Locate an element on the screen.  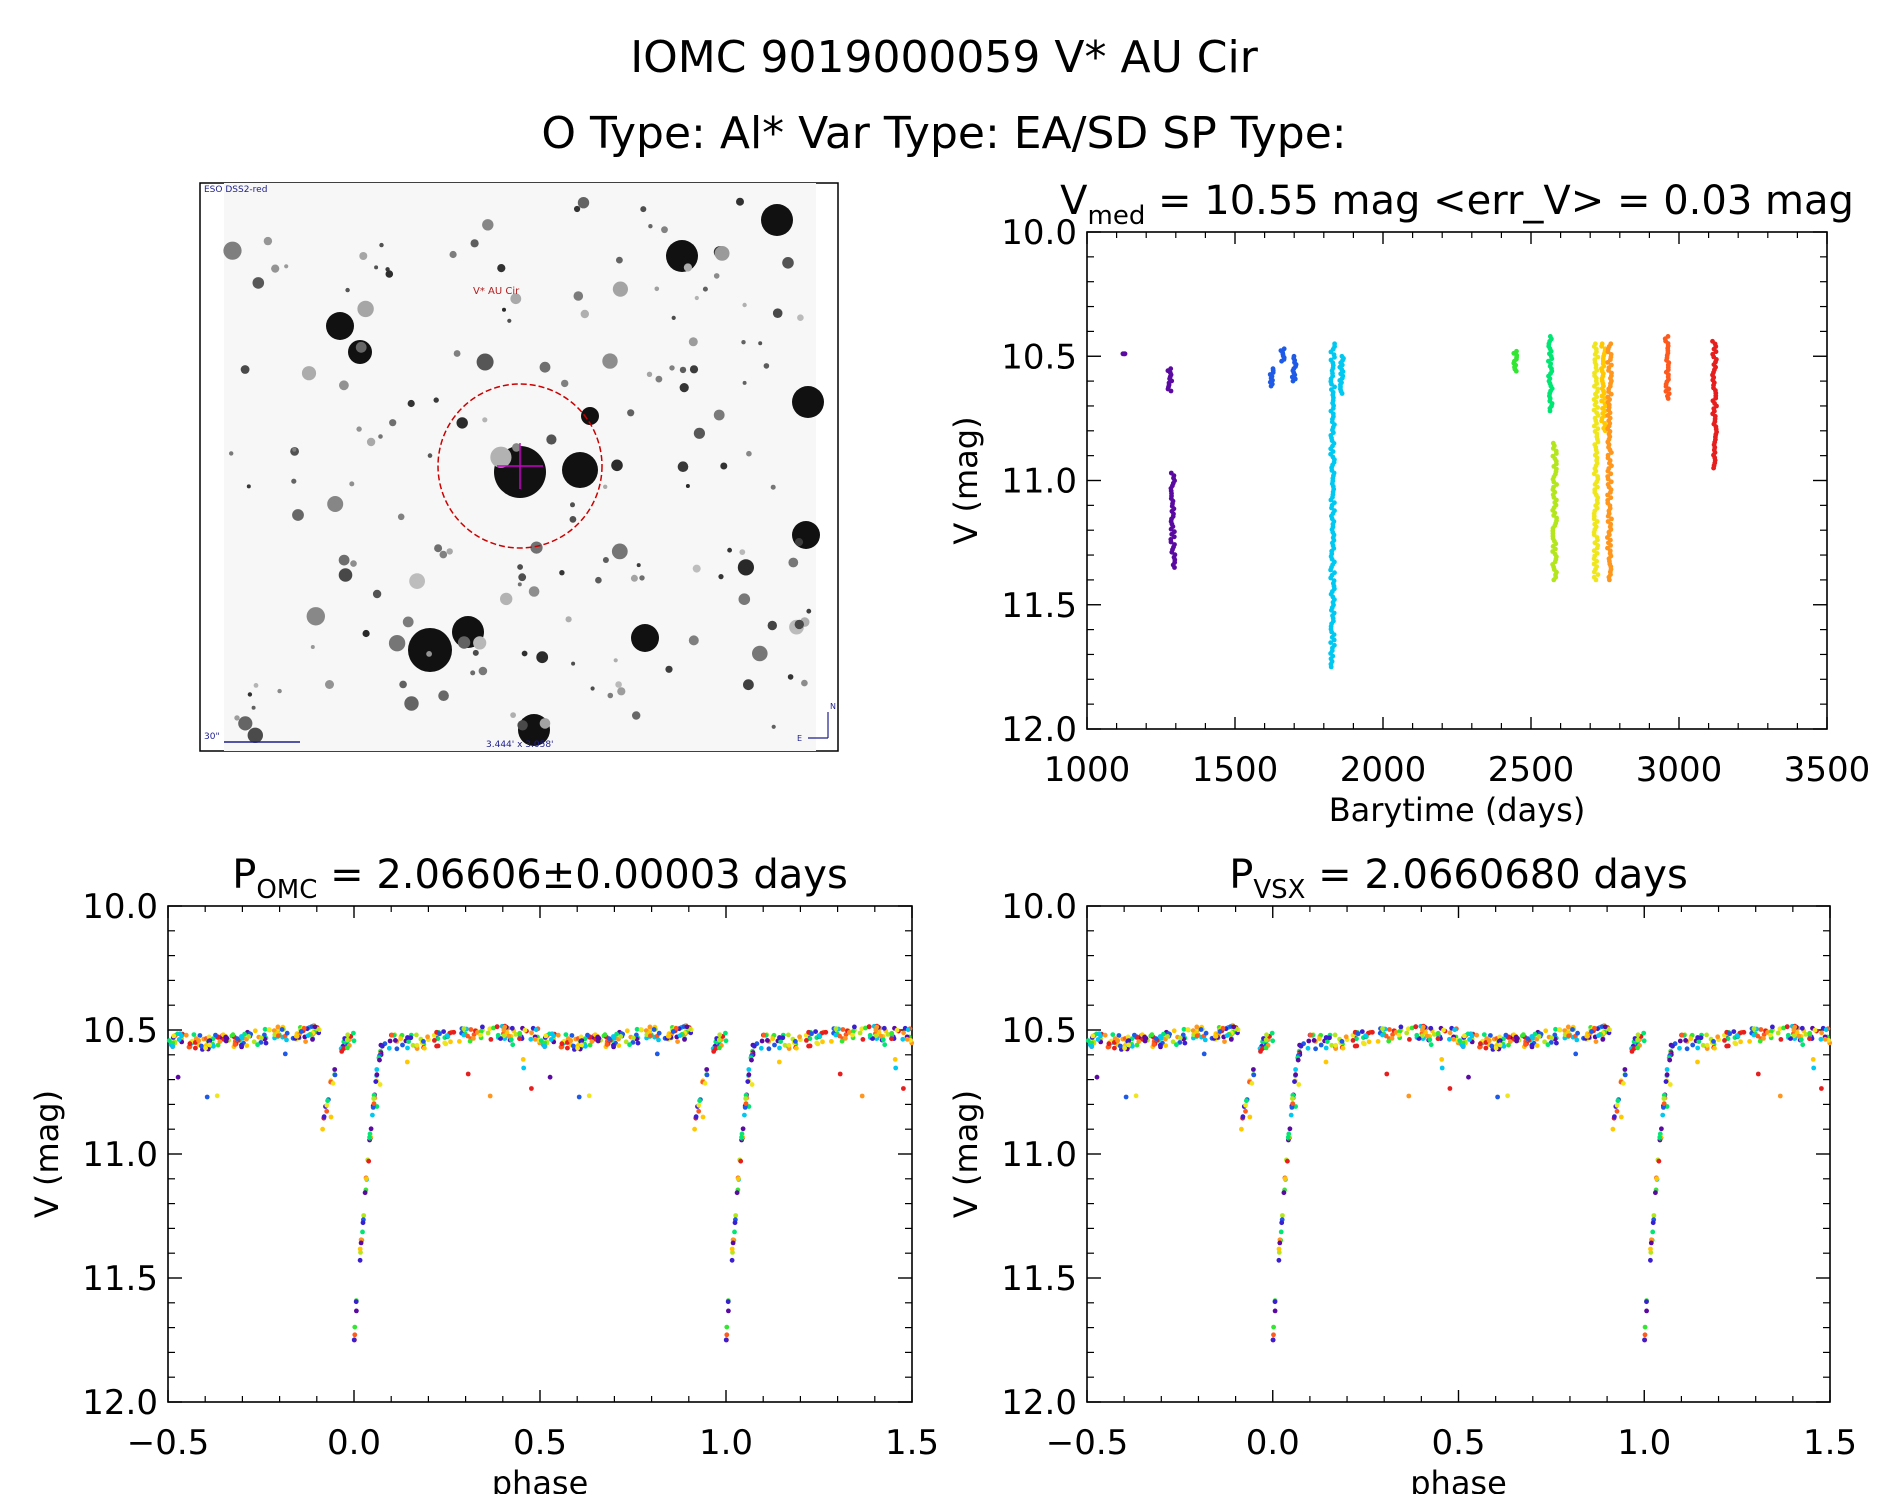
y-tick-label: 10.5 is located at coordinates (1039, 357).